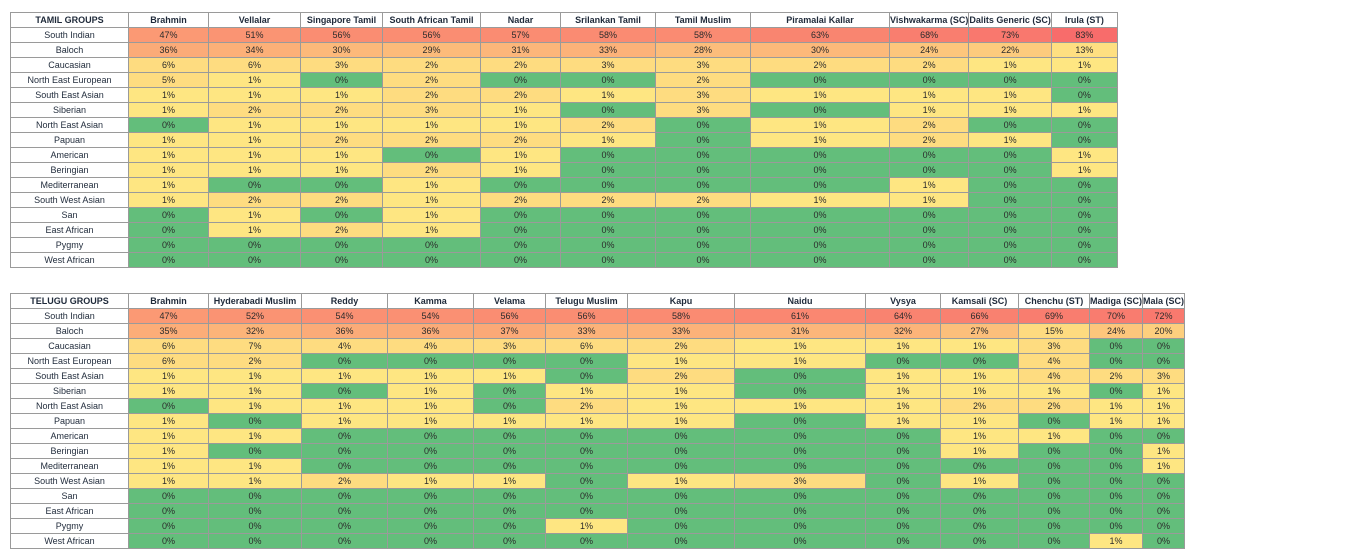  Describe the element at coordinates (564, 215) in the screenshot. I see `table-row: San 0% 1% 0% 1% 0% 0% 0% 0% 0% 0% 0%` at that location.